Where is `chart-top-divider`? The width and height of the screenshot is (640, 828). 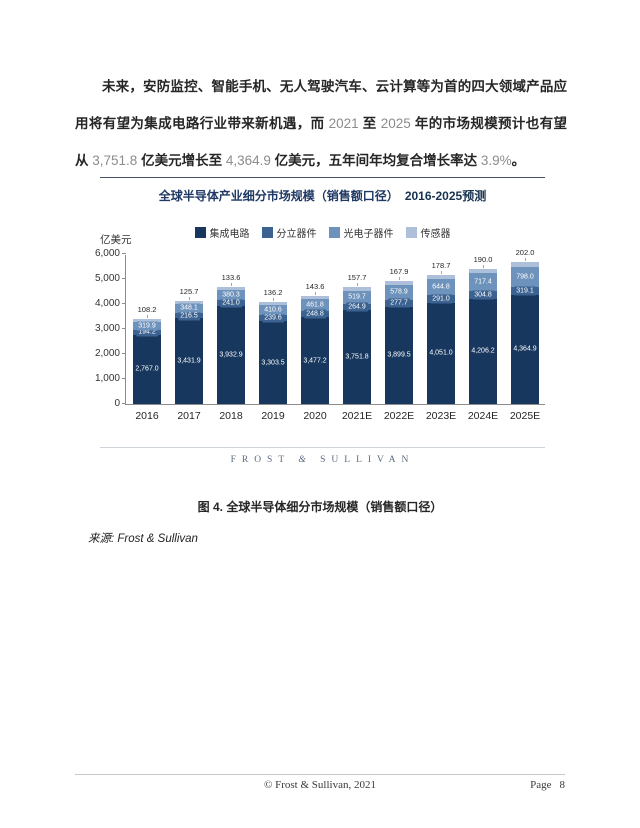
chart-top-divider is located at coordinates (322, 177).